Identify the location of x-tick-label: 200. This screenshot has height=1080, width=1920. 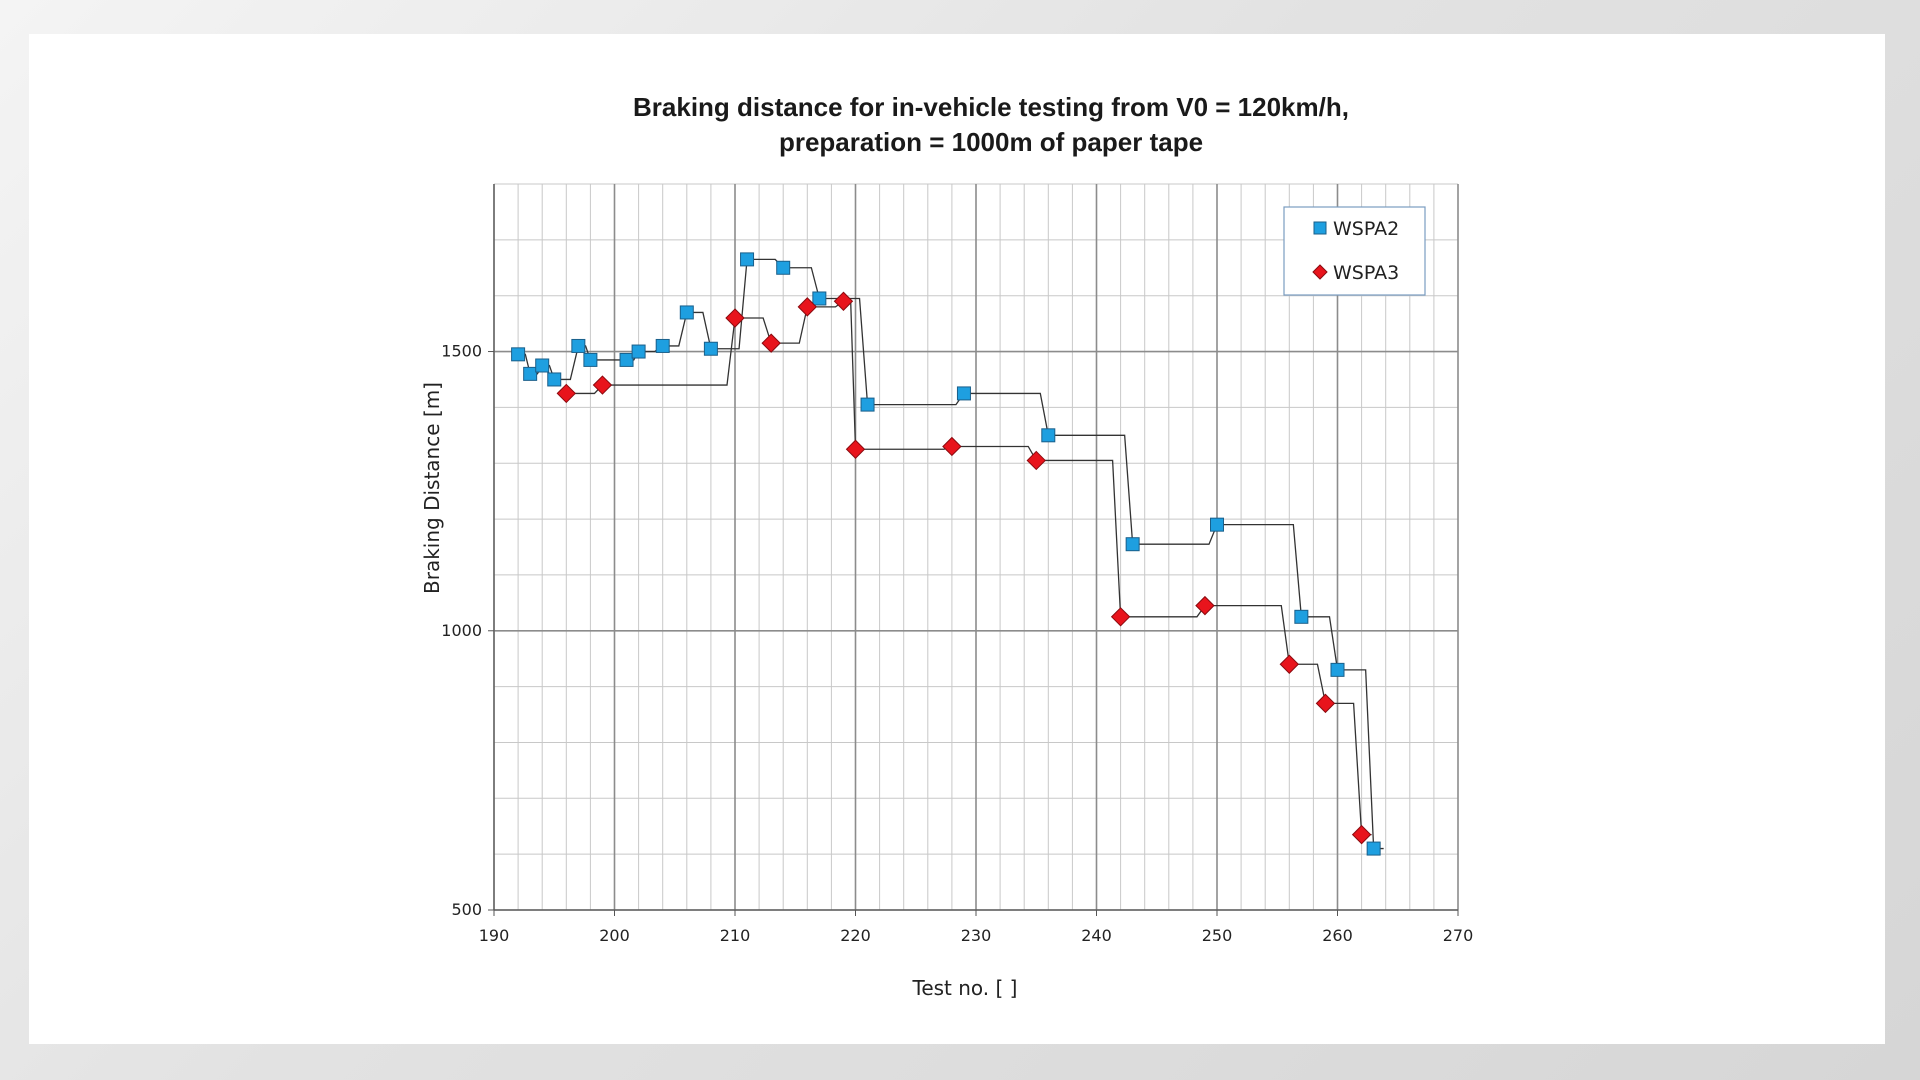
(614, 935).